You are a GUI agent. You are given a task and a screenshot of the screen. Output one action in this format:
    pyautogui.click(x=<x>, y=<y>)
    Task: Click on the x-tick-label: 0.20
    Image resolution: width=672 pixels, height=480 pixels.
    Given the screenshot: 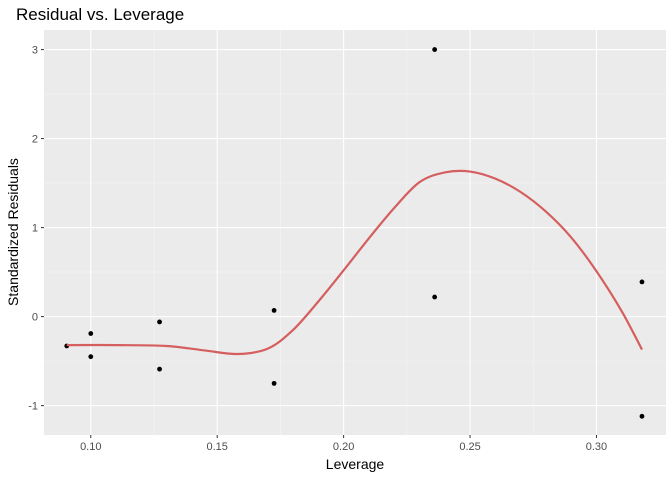 What is the action you would take?
    pyautogui.click(x=343, y=447)
    